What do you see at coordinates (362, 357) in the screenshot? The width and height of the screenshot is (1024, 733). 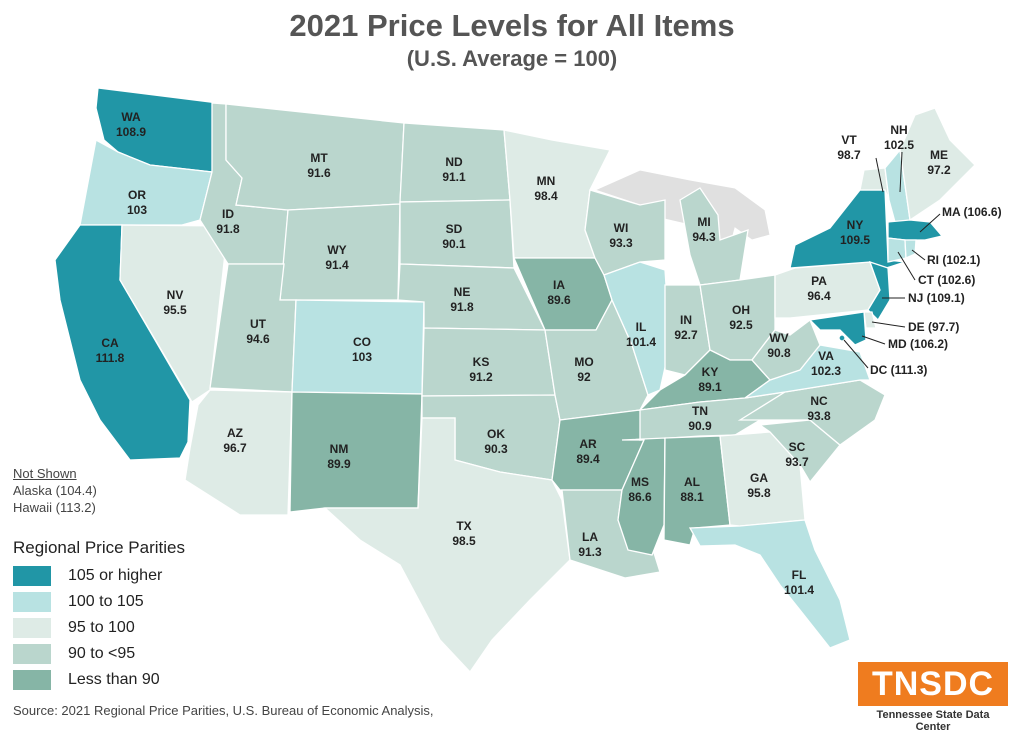 I see `label-CO-value: 103` at bounding box center [362, 357].